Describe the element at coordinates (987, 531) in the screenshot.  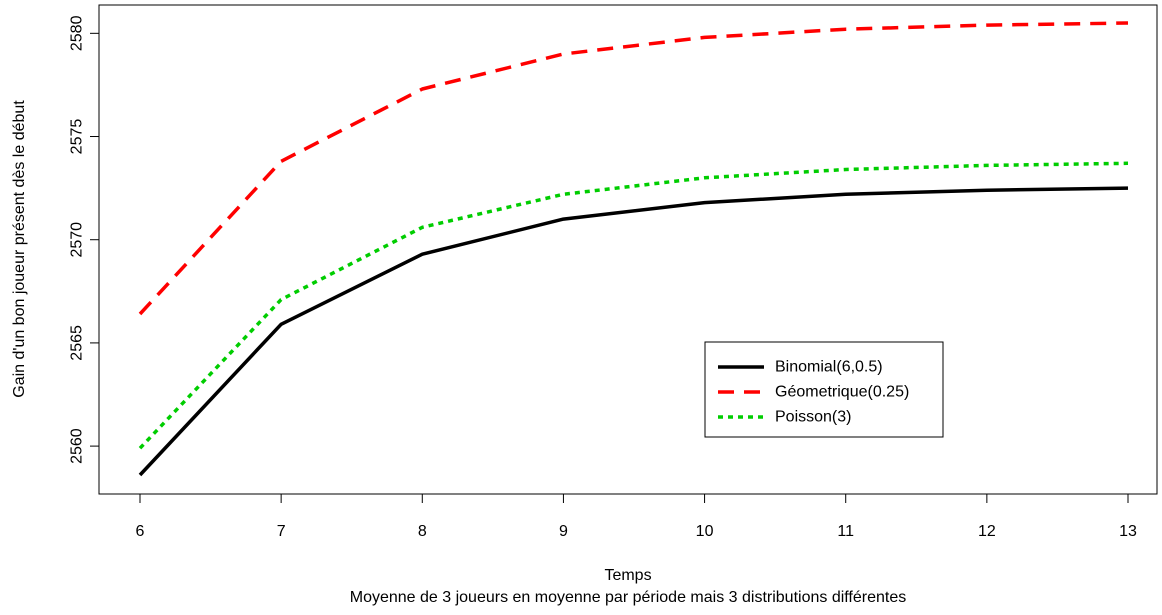
I see `x-tick-label: 12` at that location.